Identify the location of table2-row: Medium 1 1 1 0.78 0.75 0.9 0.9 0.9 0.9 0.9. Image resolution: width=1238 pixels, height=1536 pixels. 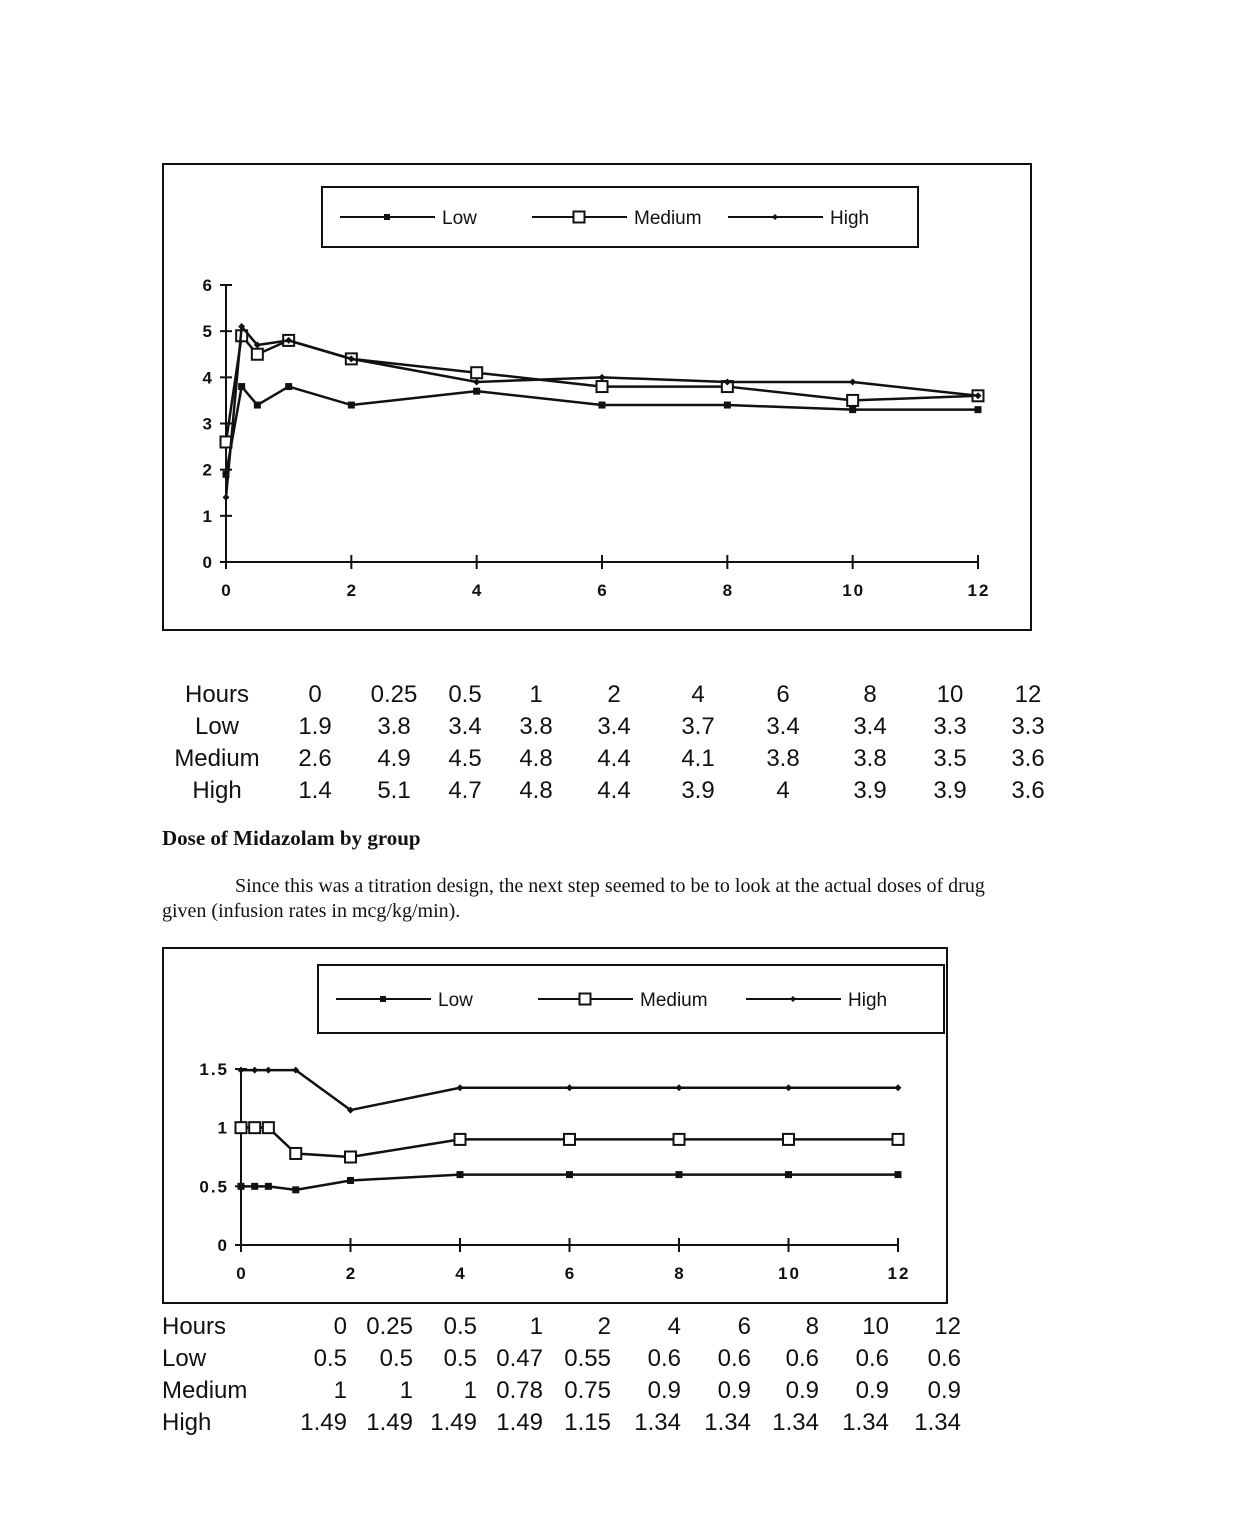
(561, 1391).